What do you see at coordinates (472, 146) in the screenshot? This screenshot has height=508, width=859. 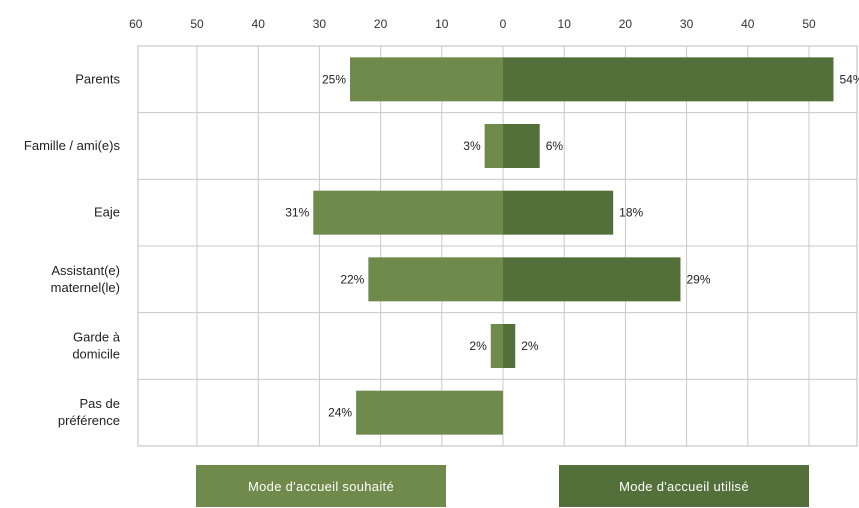 I see `data-label-souhaite: 3%` at bounding box center [472, 146].